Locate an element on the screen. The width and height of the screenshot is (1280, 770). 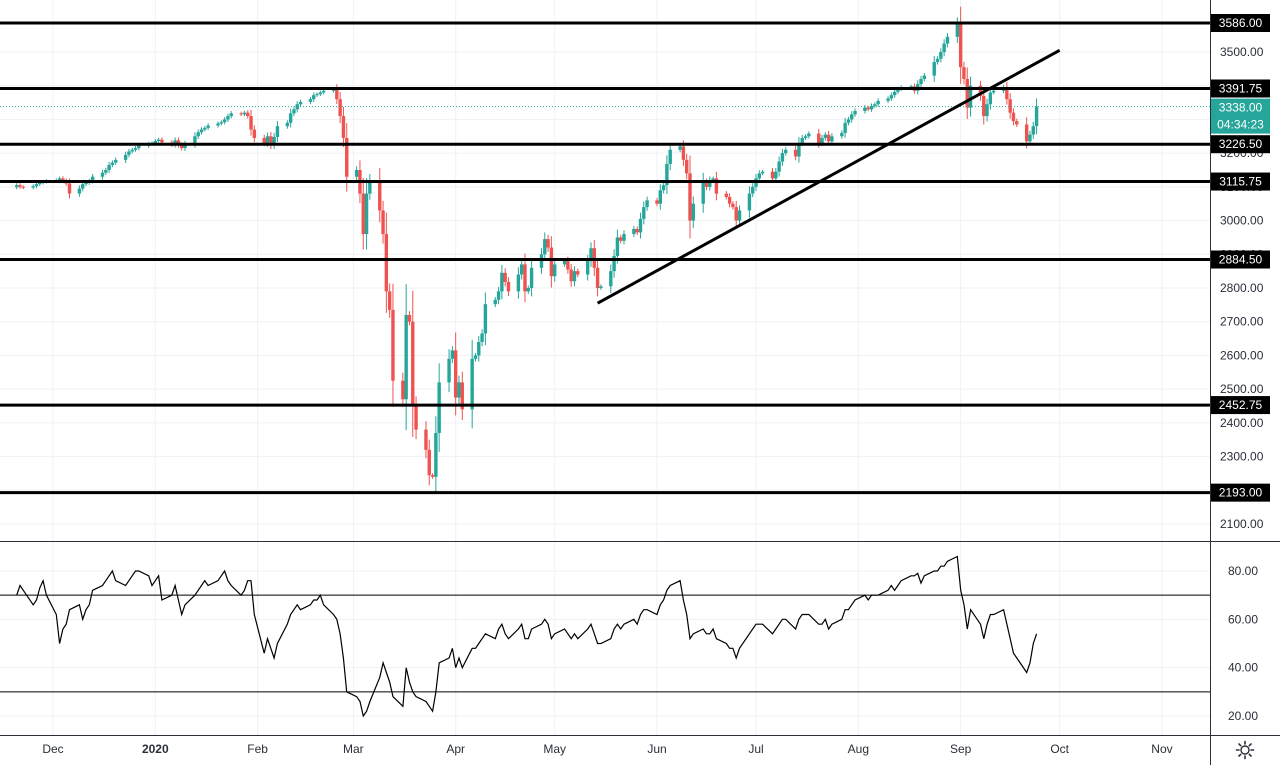
y-tick-label: 2600.00 is located at coordinates (1242, 355).